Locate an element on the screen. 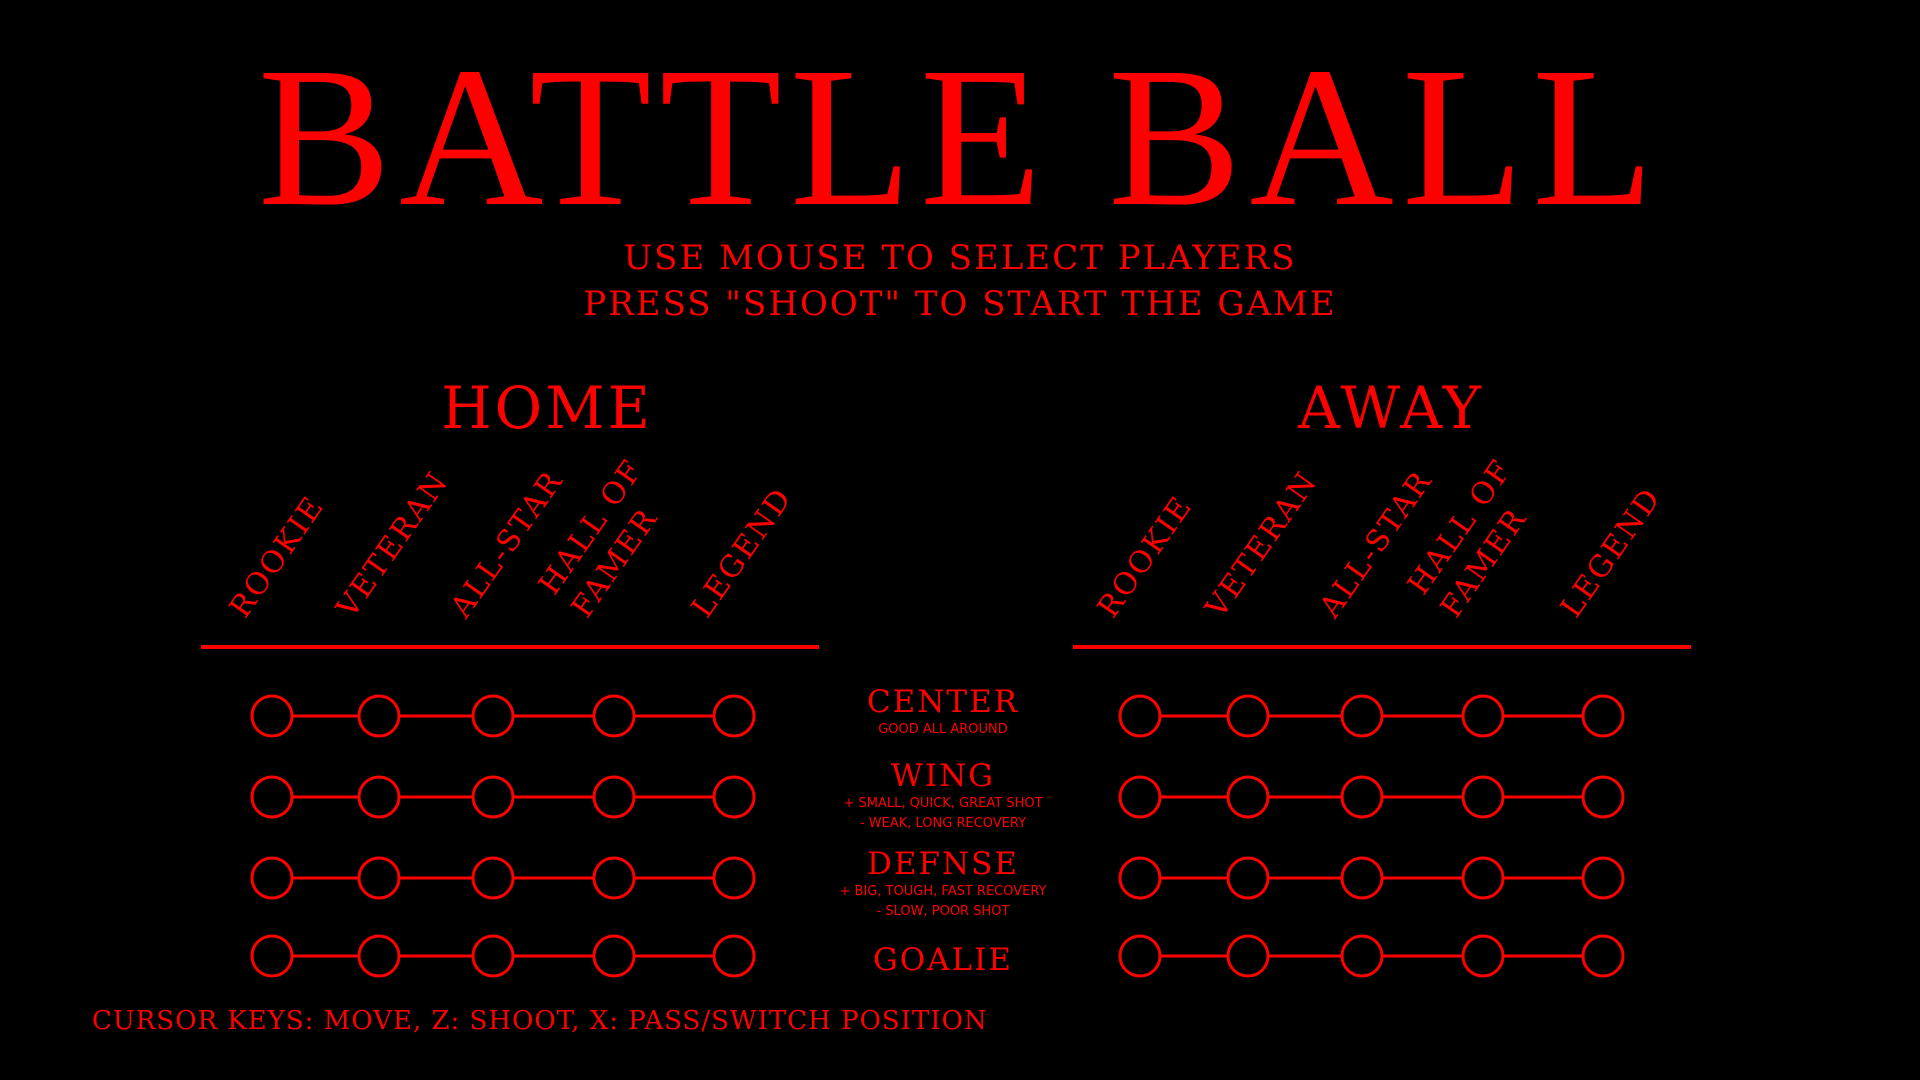 The image size is (1920, 1080). away-goalie-veteran-slot is located at coordinates (1248, 956).